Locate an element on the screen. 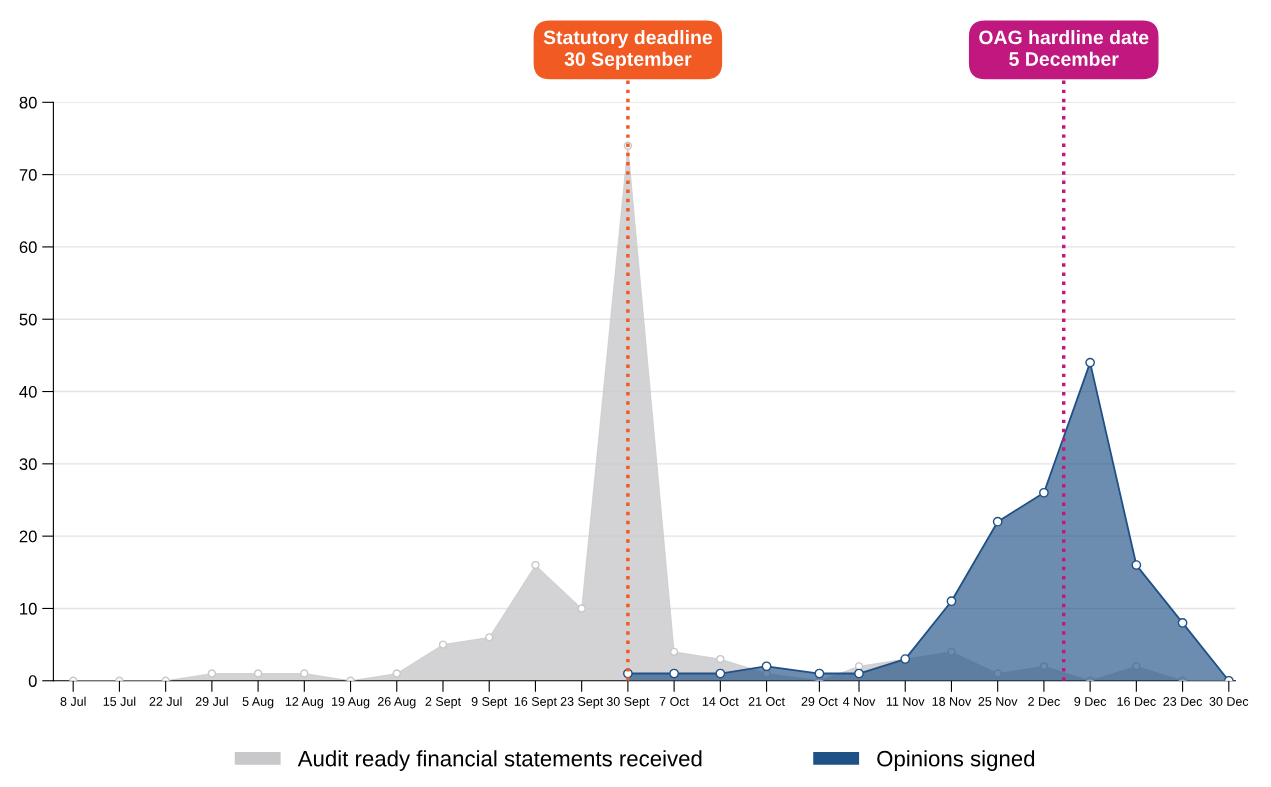 Image resolution: width=1271 pixels, height=787 pixels. y-tick-label: 40 is located at coordinates (28, 391).